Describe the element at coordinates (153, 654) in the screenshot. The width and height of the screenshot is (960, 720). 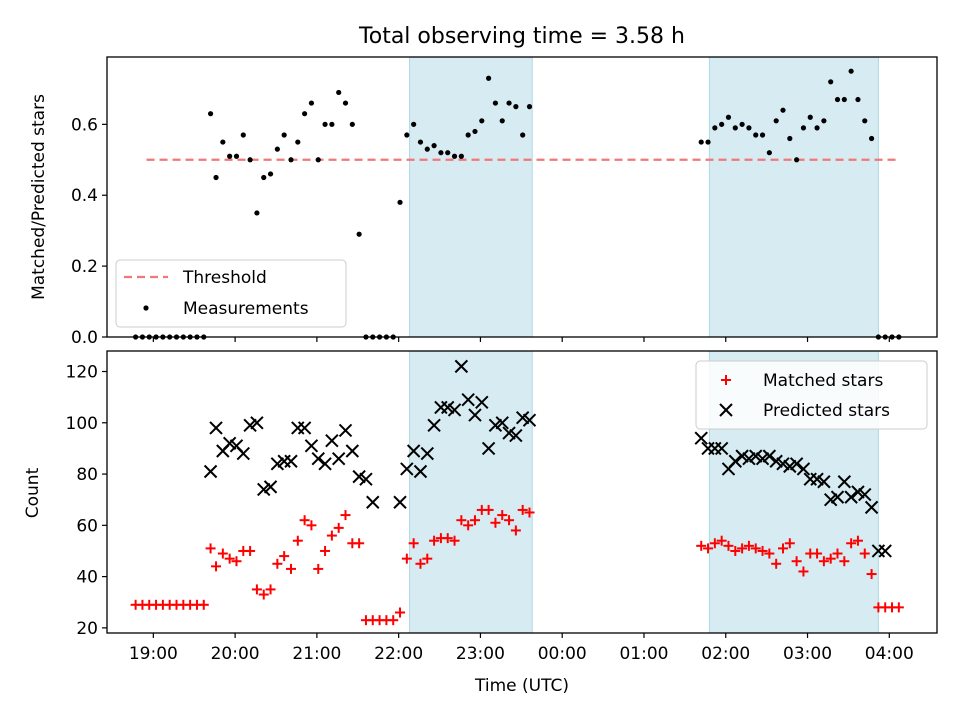
I see `x-tick-label: 19:00` at that location.